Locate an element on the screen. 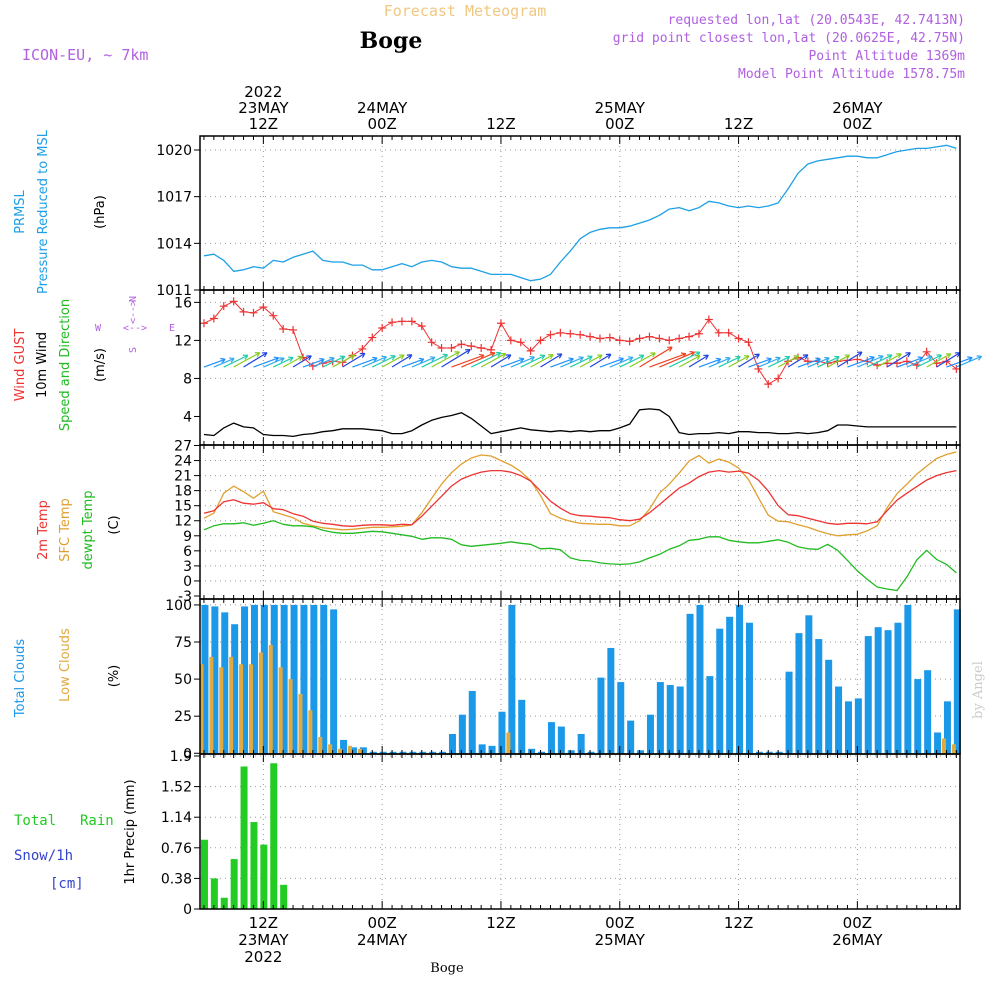  top-time-label-3-1: 00Z is located at coordinates (619, 124).